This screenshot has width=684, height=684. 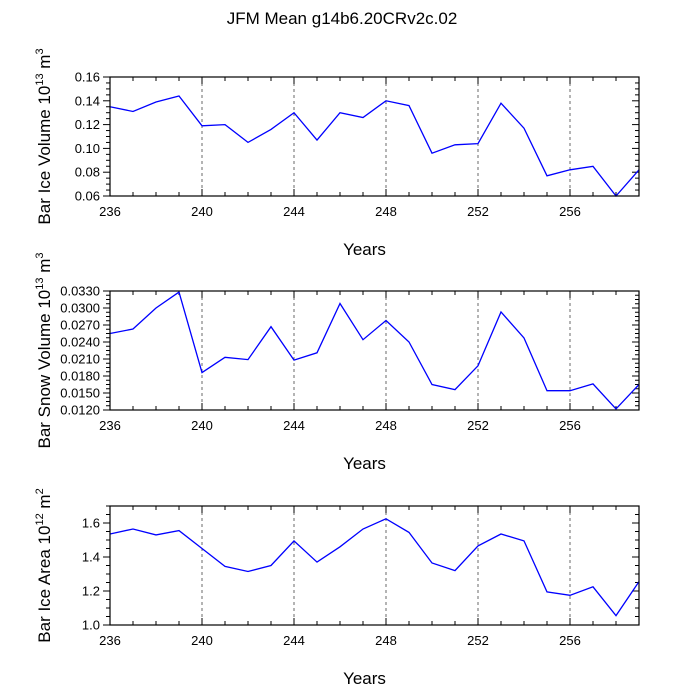 I want to click on y-tick-label: 0.16, so click(x=87, y=77).